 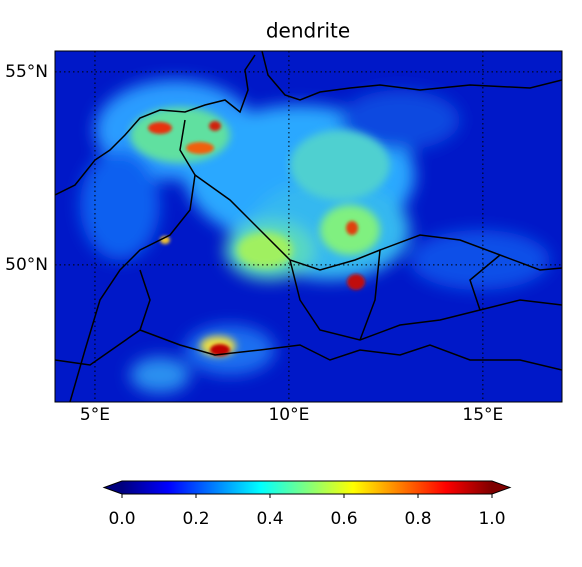 What do you see at coordinates (26, 265) in the screenshot?
I see `y-tick-label: 50°N` at bounding box center [26, 265].